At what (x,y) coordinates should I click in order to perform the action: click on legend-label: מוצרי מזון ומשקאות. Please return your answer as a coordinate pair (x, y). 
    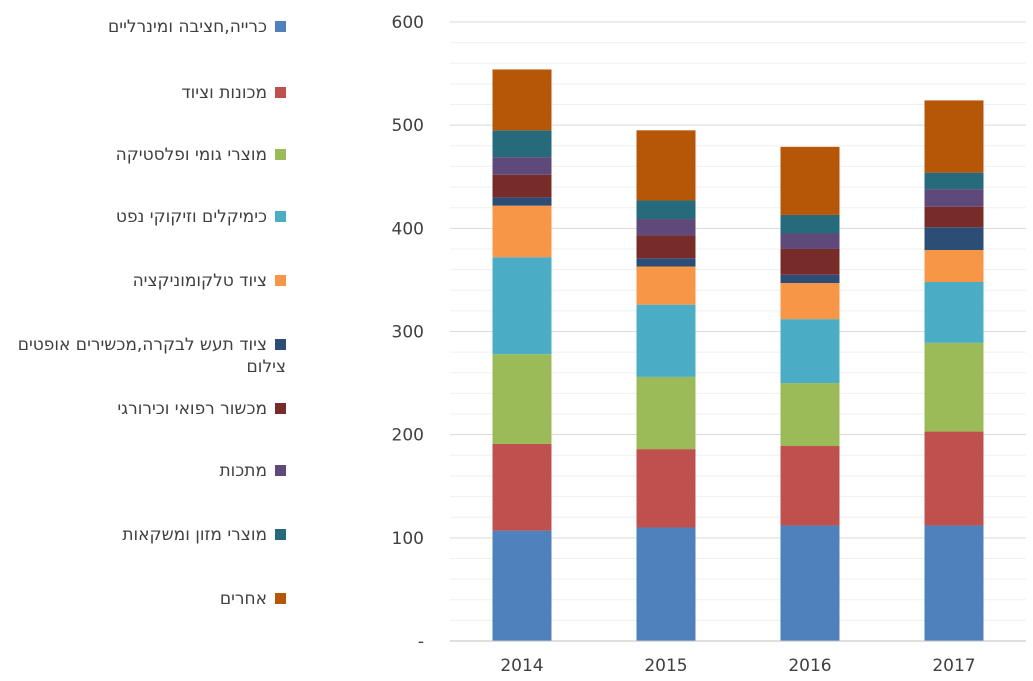
    Looking at the image, I should click on (194, 535).